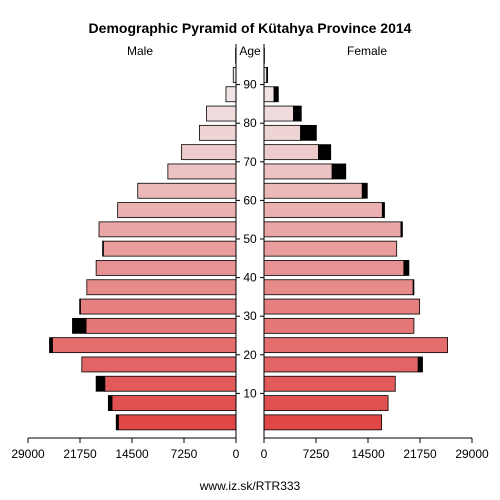 The image size is (500, 500). What do you see at coordinates (250, 162) in the screenshot?
I see `age-tick-label: 70` at bounding box center [250, 162].